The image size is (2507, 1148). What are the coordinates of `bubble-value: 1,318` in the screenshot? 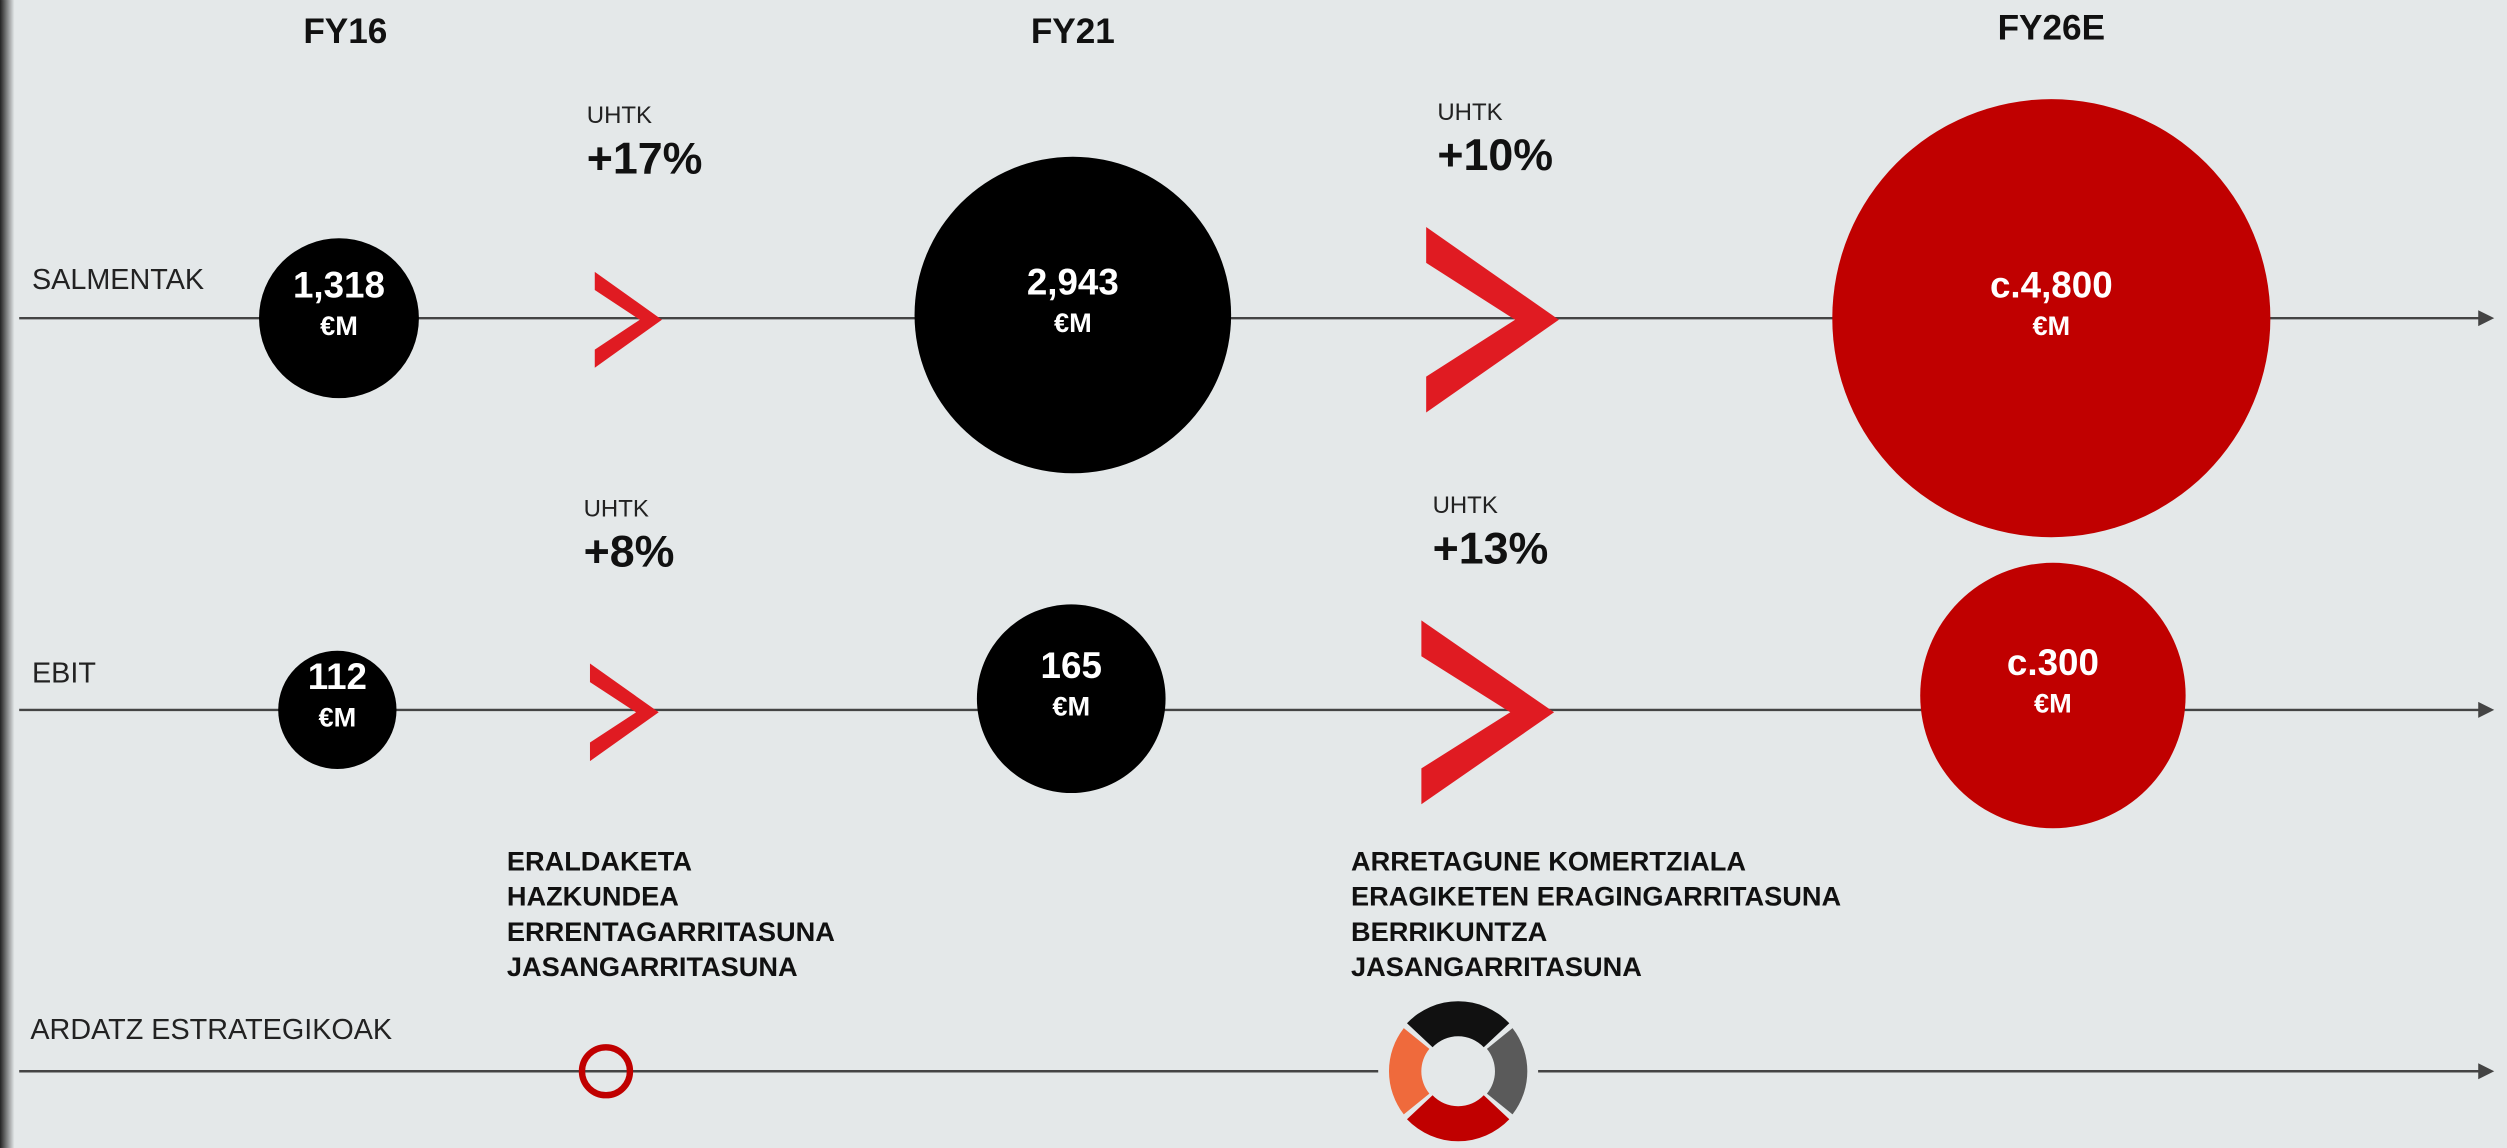 It's located at (339, 285).